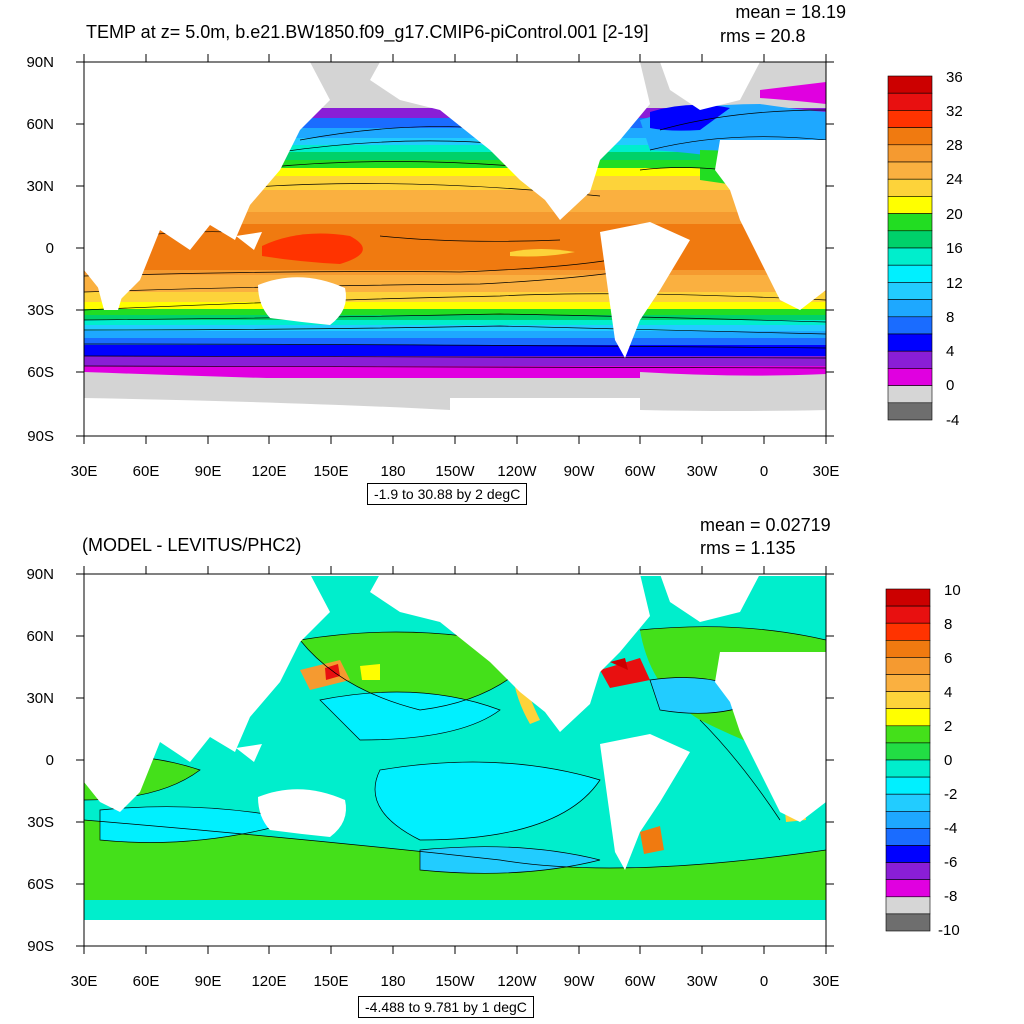 The height and width of the screenshot is (1024, 1024). Describe the element at coordinates (446, 1007) in the screenshot. I see `panel-2-range-box: -4.488 to 9.781 by 1 degC` at that location.